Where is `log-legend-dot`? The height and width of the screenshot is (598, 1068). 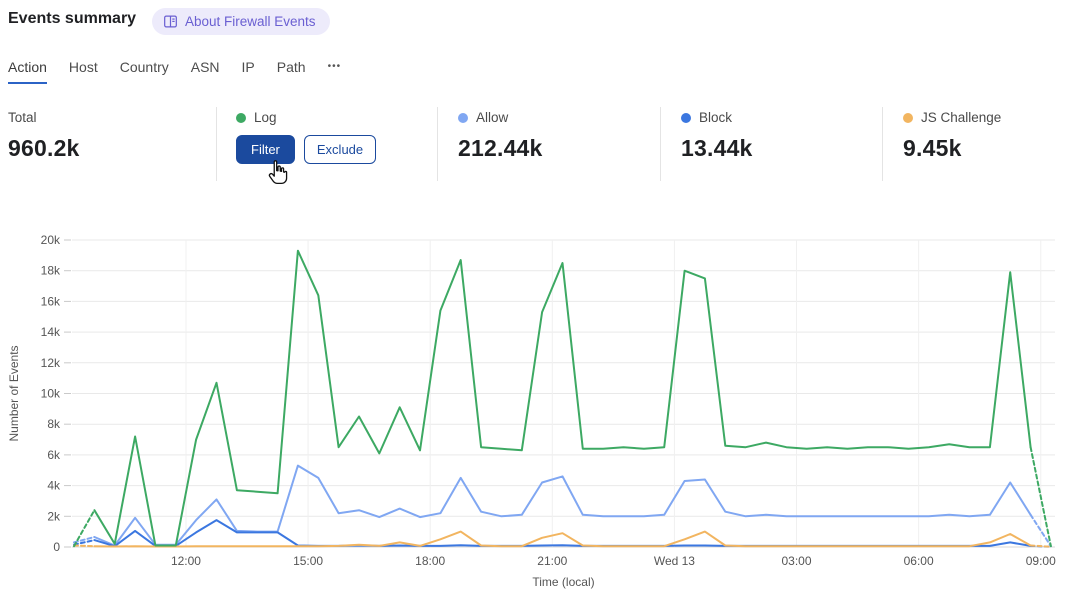
log-legend-dot is located at coordinates (241, 117).